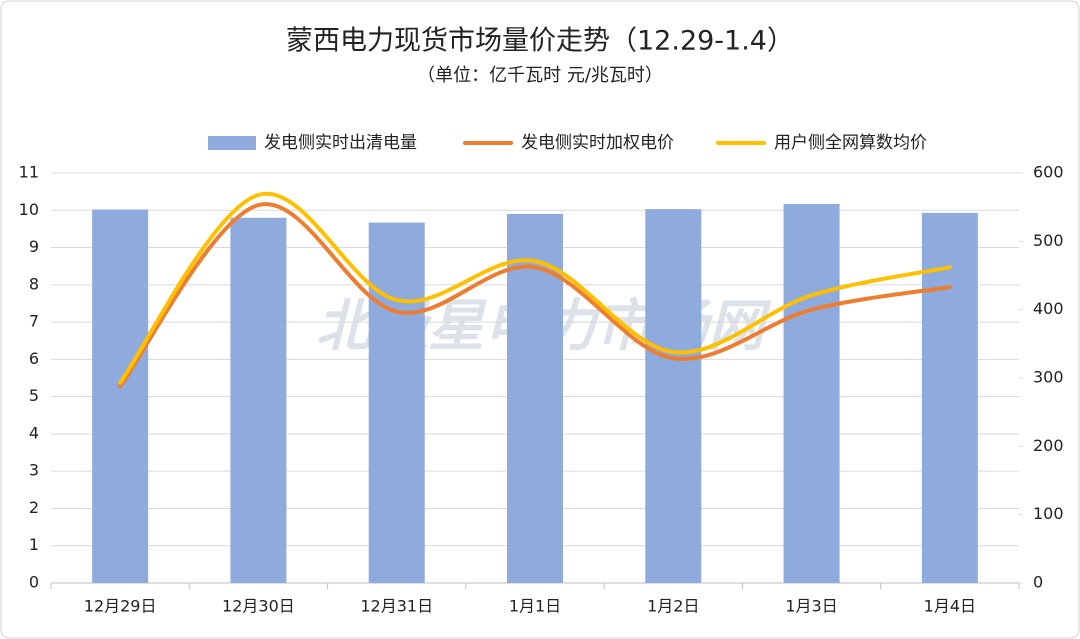  Describe the element at coordinates (396, 606) in the screenshot. I see `x-tick-label: 12月31日` at that location.